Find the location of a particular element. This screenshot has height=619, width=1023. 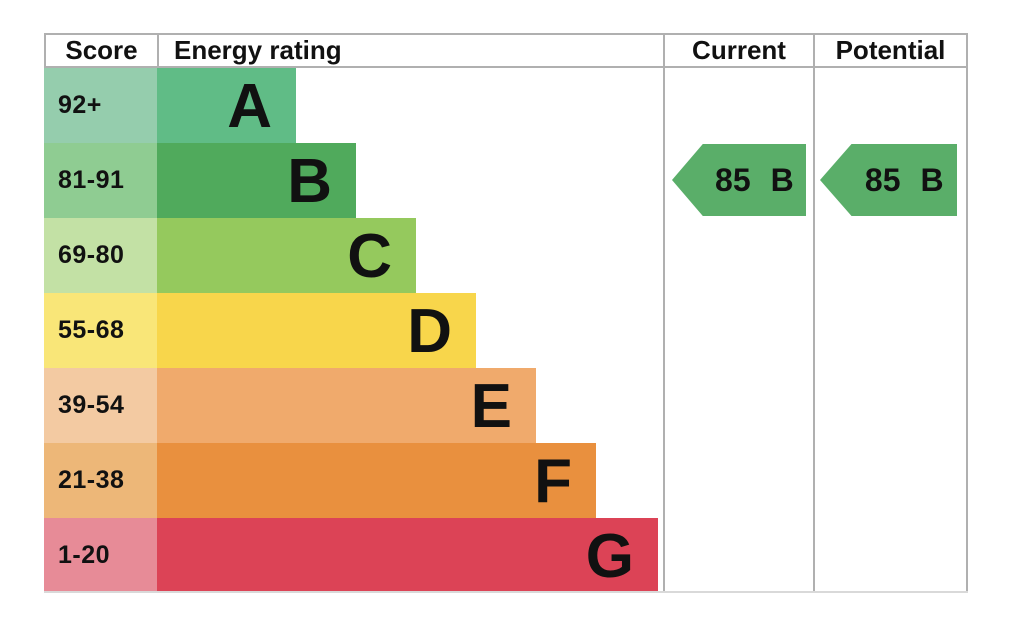

current-grade-value: B is located at coordinates (782, 179).